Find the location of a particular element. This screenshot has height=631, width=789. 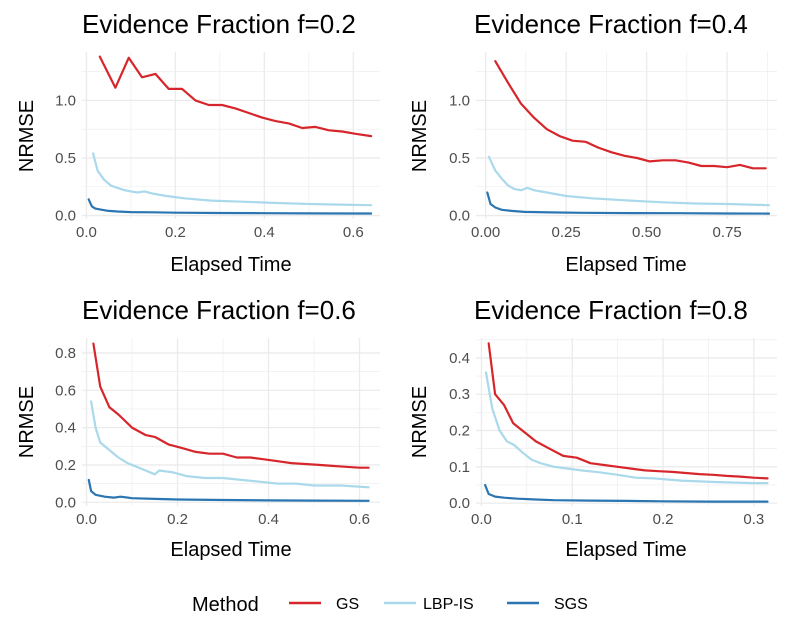

x-tick-label: 0.3 is located at coordinates (753, 519).